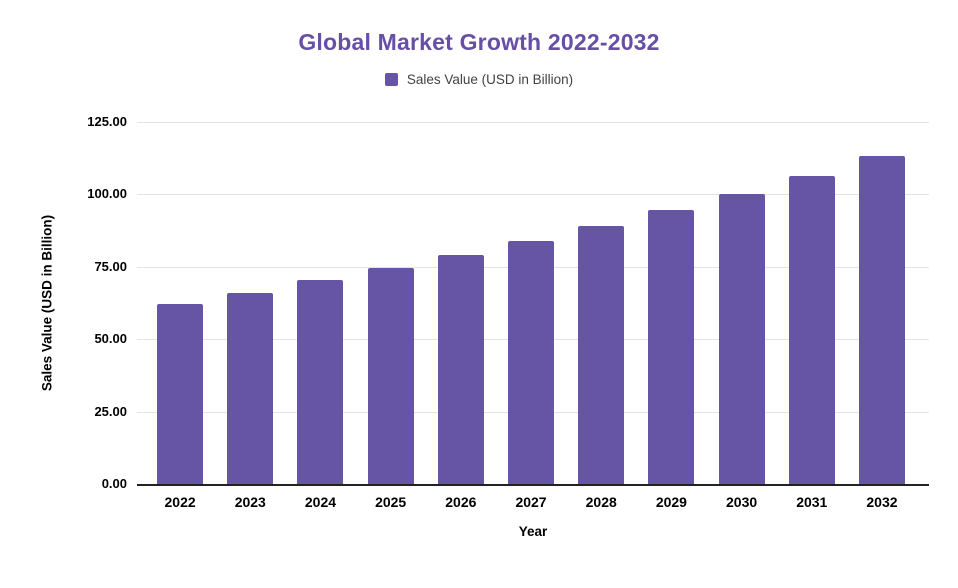 The height and width of the screenshot is (588, 958). Describe the element at coordinates (671, 347) in the screenshot. I see `bar-2029` at that location.